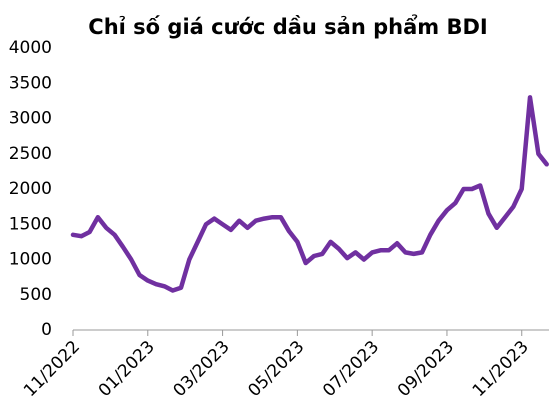  What do you see at coordinates (36, 295) in the screenshot?
I see `y-tick-label: 500` at bounding box center [36, 295].